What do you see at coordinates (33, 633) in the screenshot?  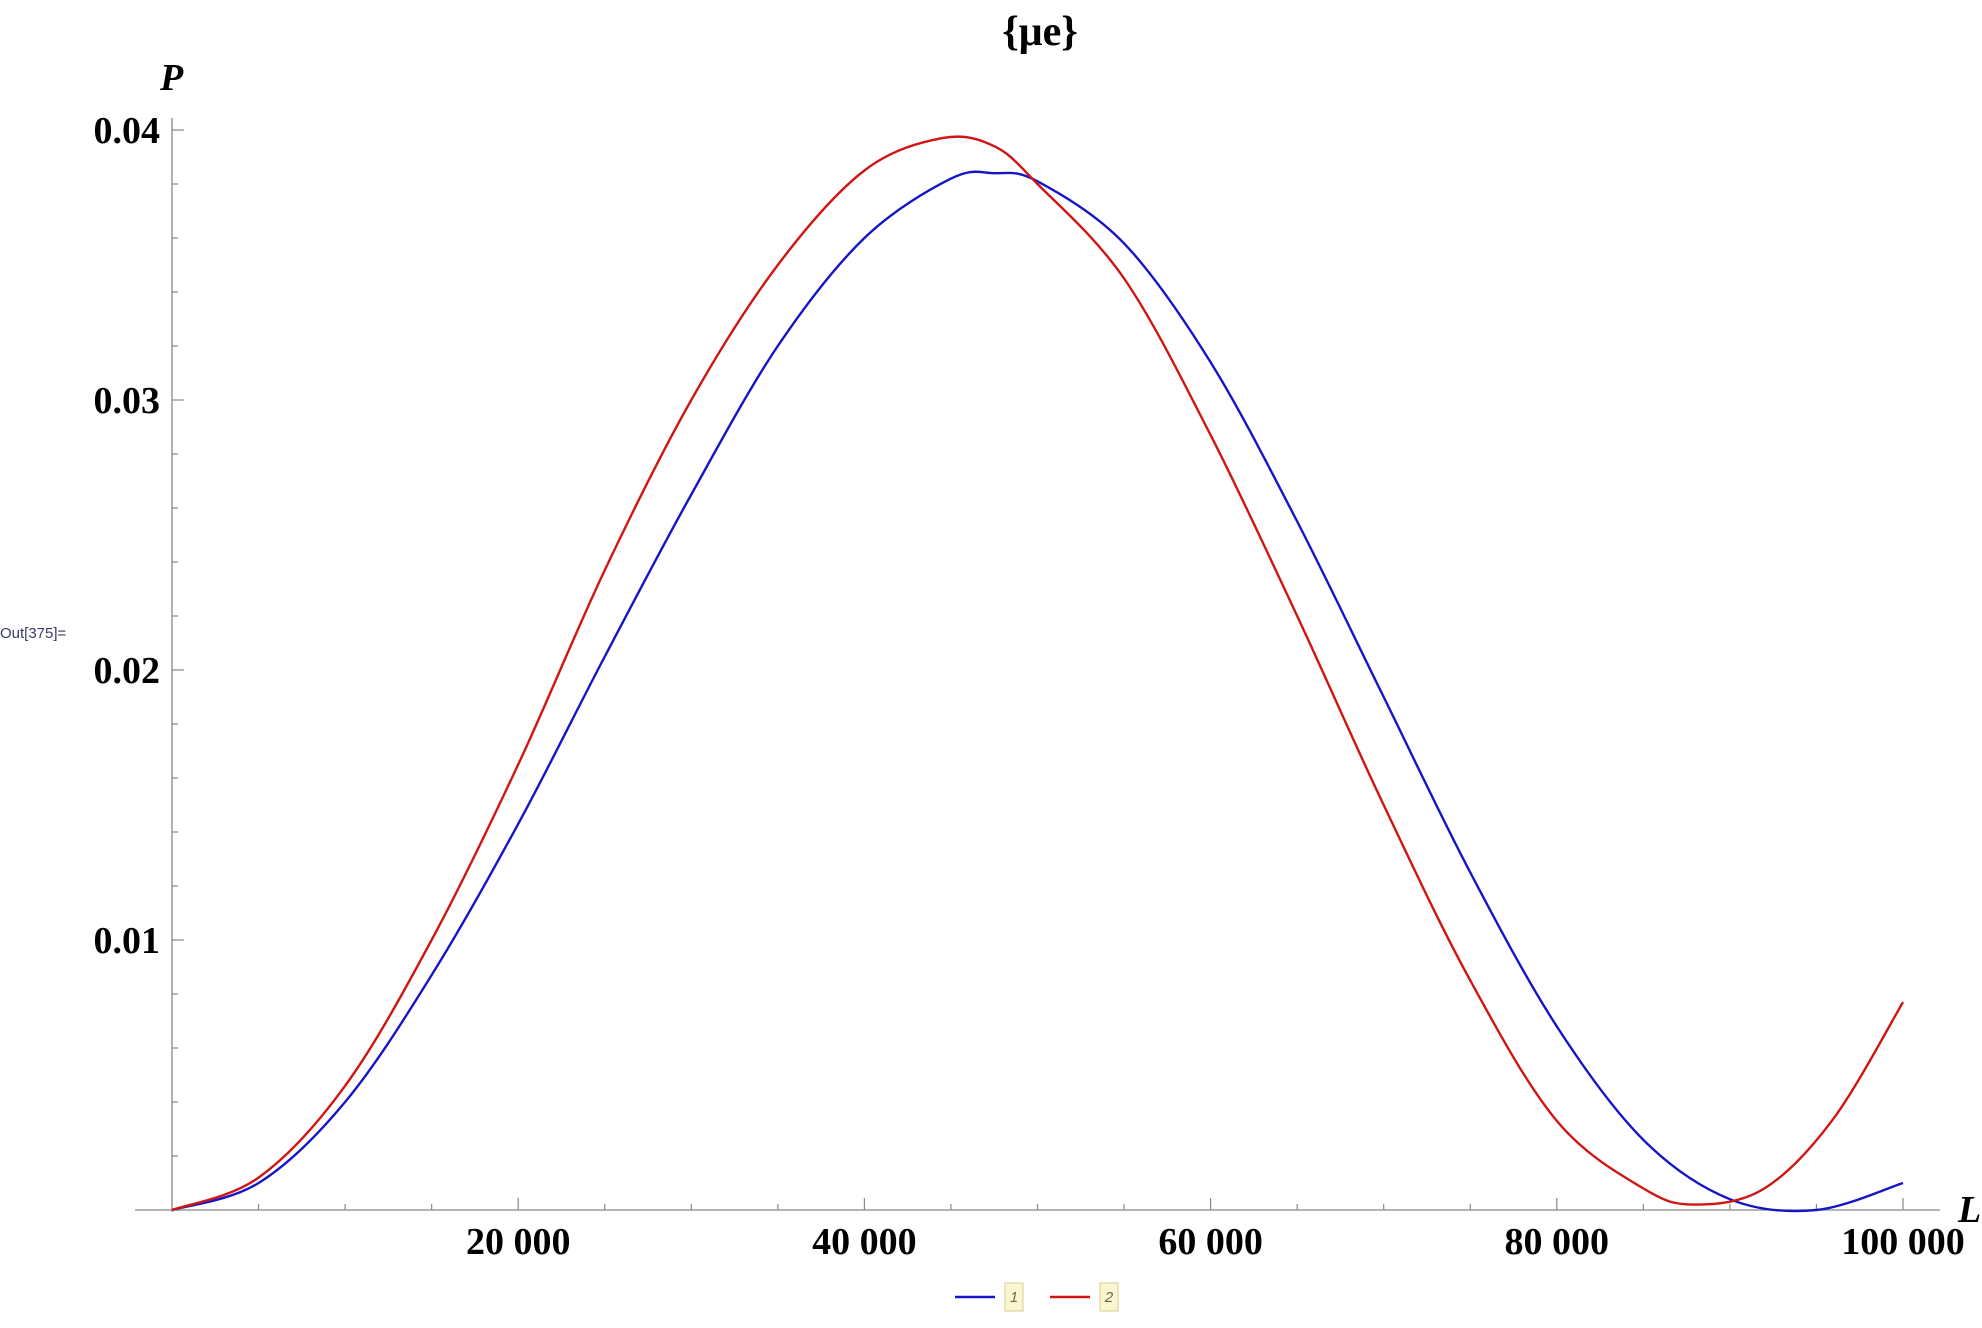 I see `cell-output-label: Out[375]=` at bounding box center [33, 633].